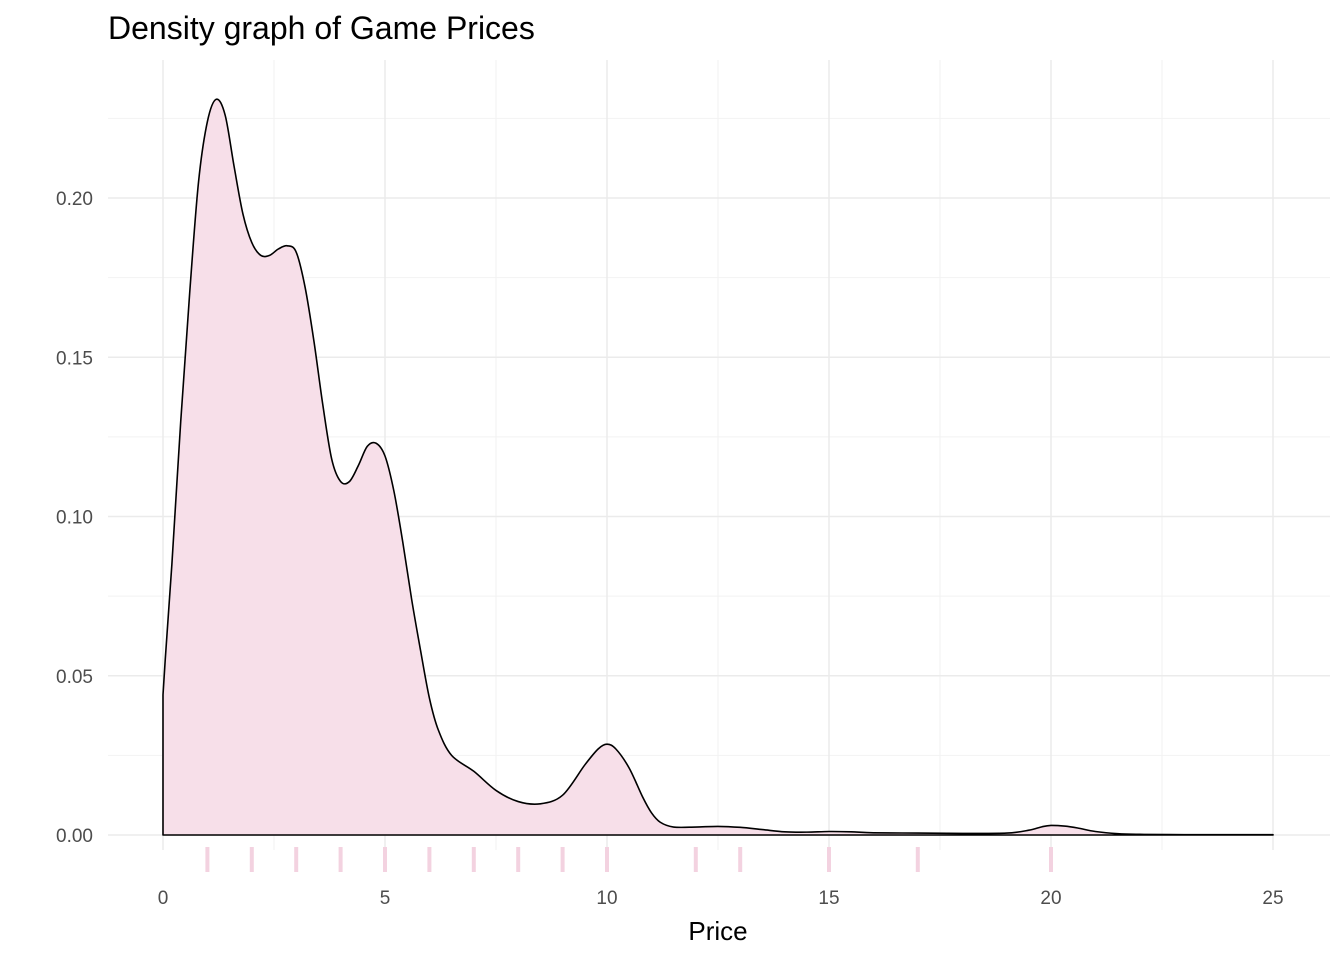  I want to click on x-tick-labels: 0 5 10 15 20 25, so click(721, 898).